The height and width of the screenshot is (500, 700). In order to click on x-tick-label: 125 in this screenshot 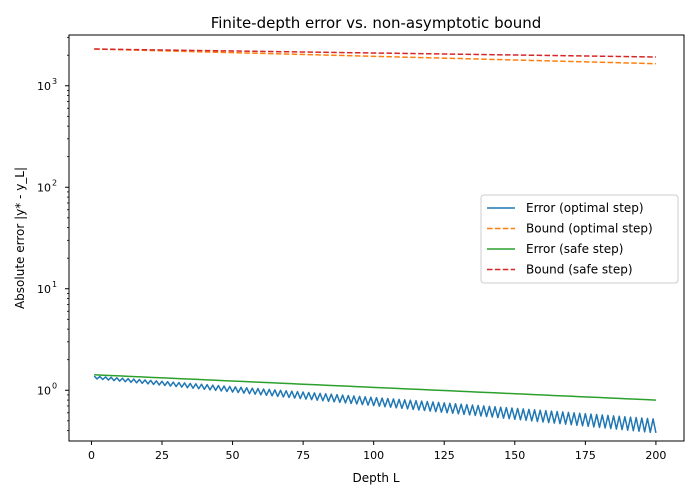, I will do `click(444, 455)`.